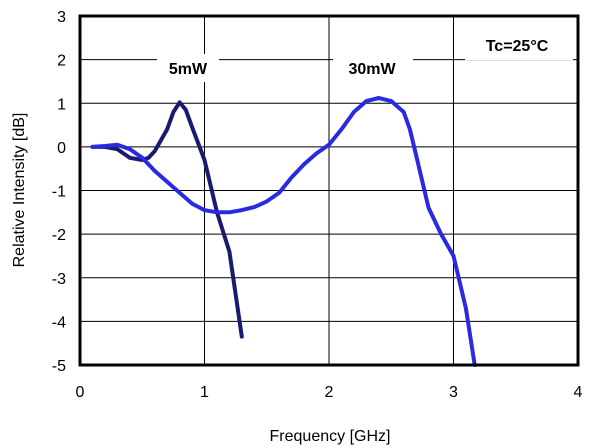 The width and height of the screenshot is (596, 448). I want to click on x-tick-labels: 0 1 2 3 4, so click(329, 392).